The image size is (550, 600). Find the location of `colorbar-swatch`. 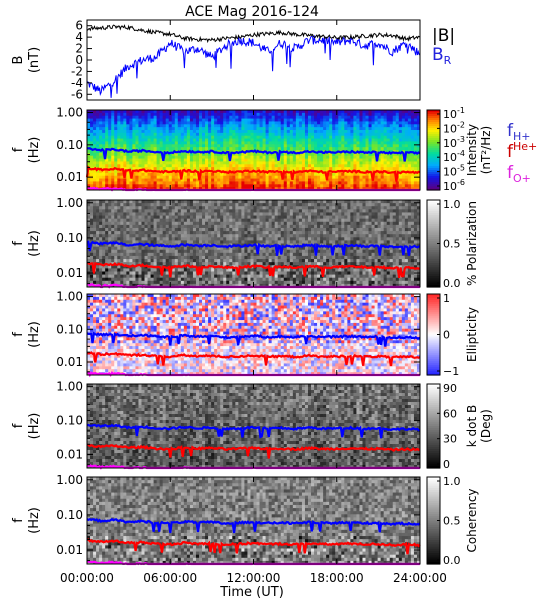

colorbar-swatch is located at coordinates (433, 115).